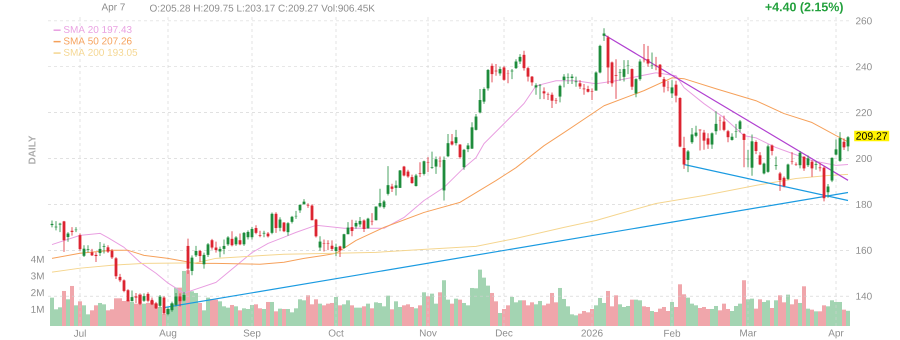 The image size is (900, 340). Describe the element at coordinates (672, 333) in the screenshot. I see `x-tick-label: Feb` at that location.